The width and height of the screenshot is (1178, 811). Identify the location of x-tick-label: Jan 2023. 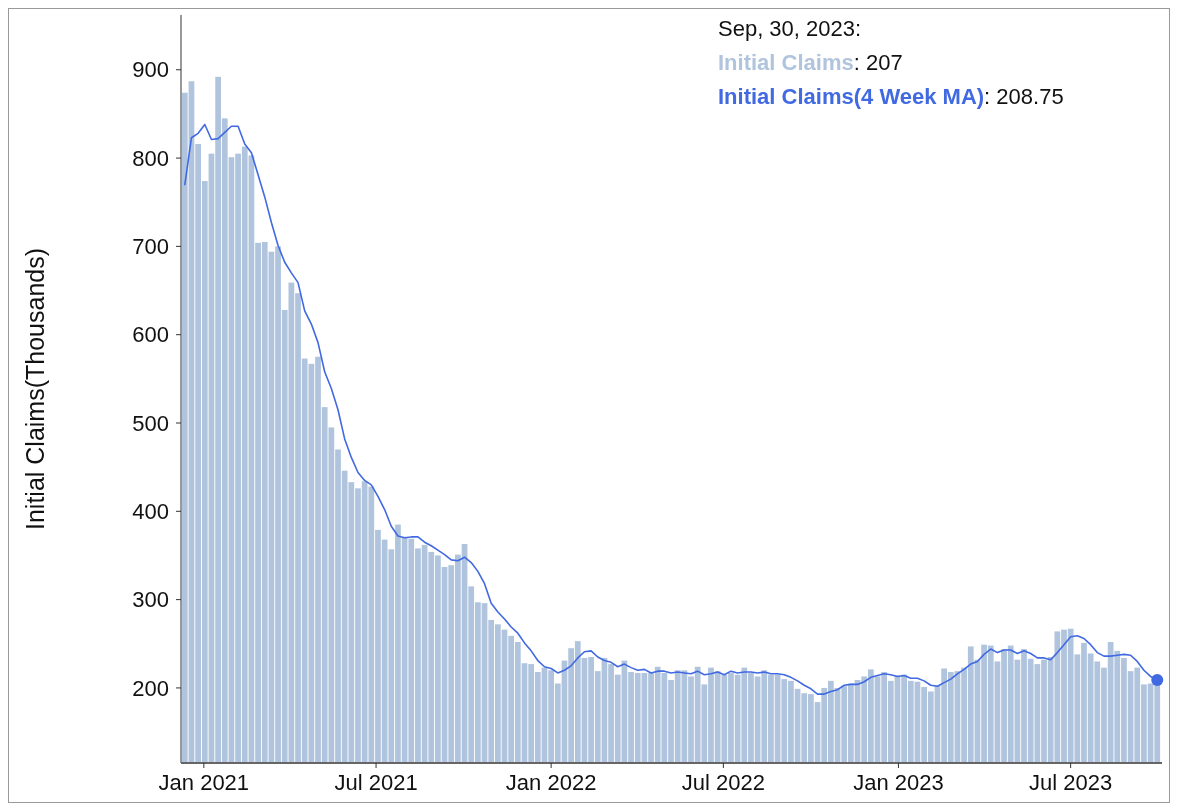
(898, 782).